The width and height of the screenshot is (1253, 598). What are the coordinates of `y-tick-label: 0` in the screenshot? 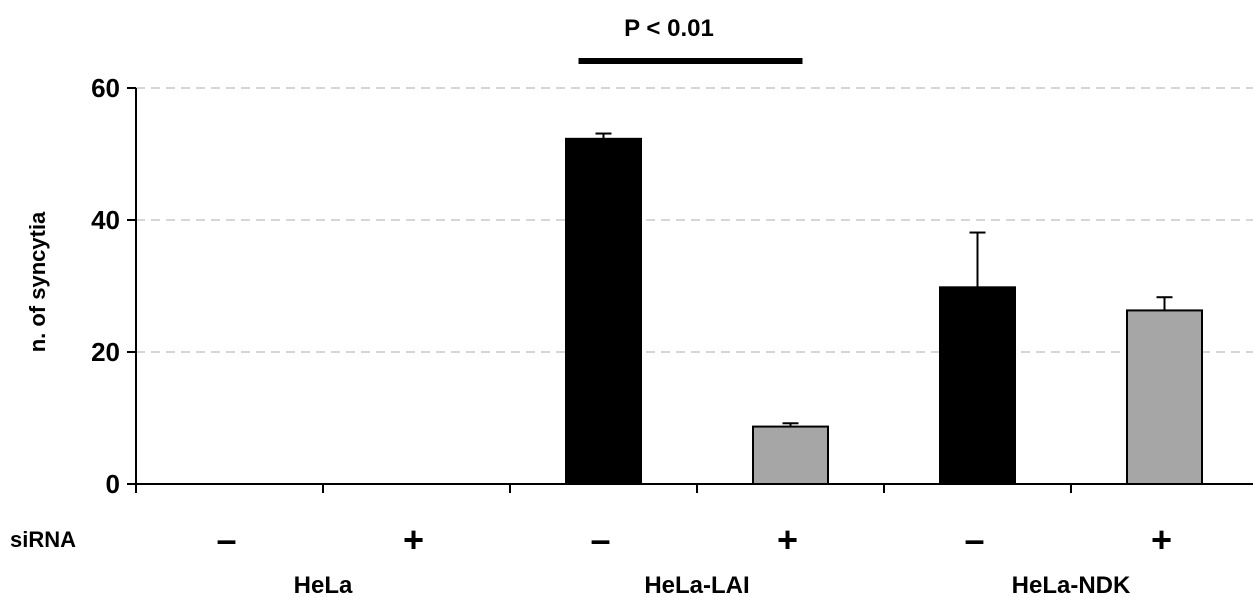 It's located at (113, 484).